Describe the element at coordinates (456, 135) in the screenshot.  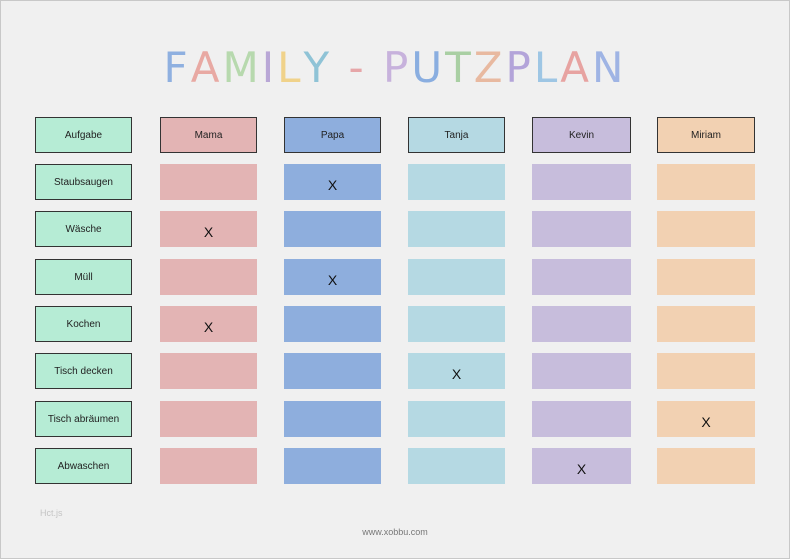
I see `header-tanja: Tanja` at that location.